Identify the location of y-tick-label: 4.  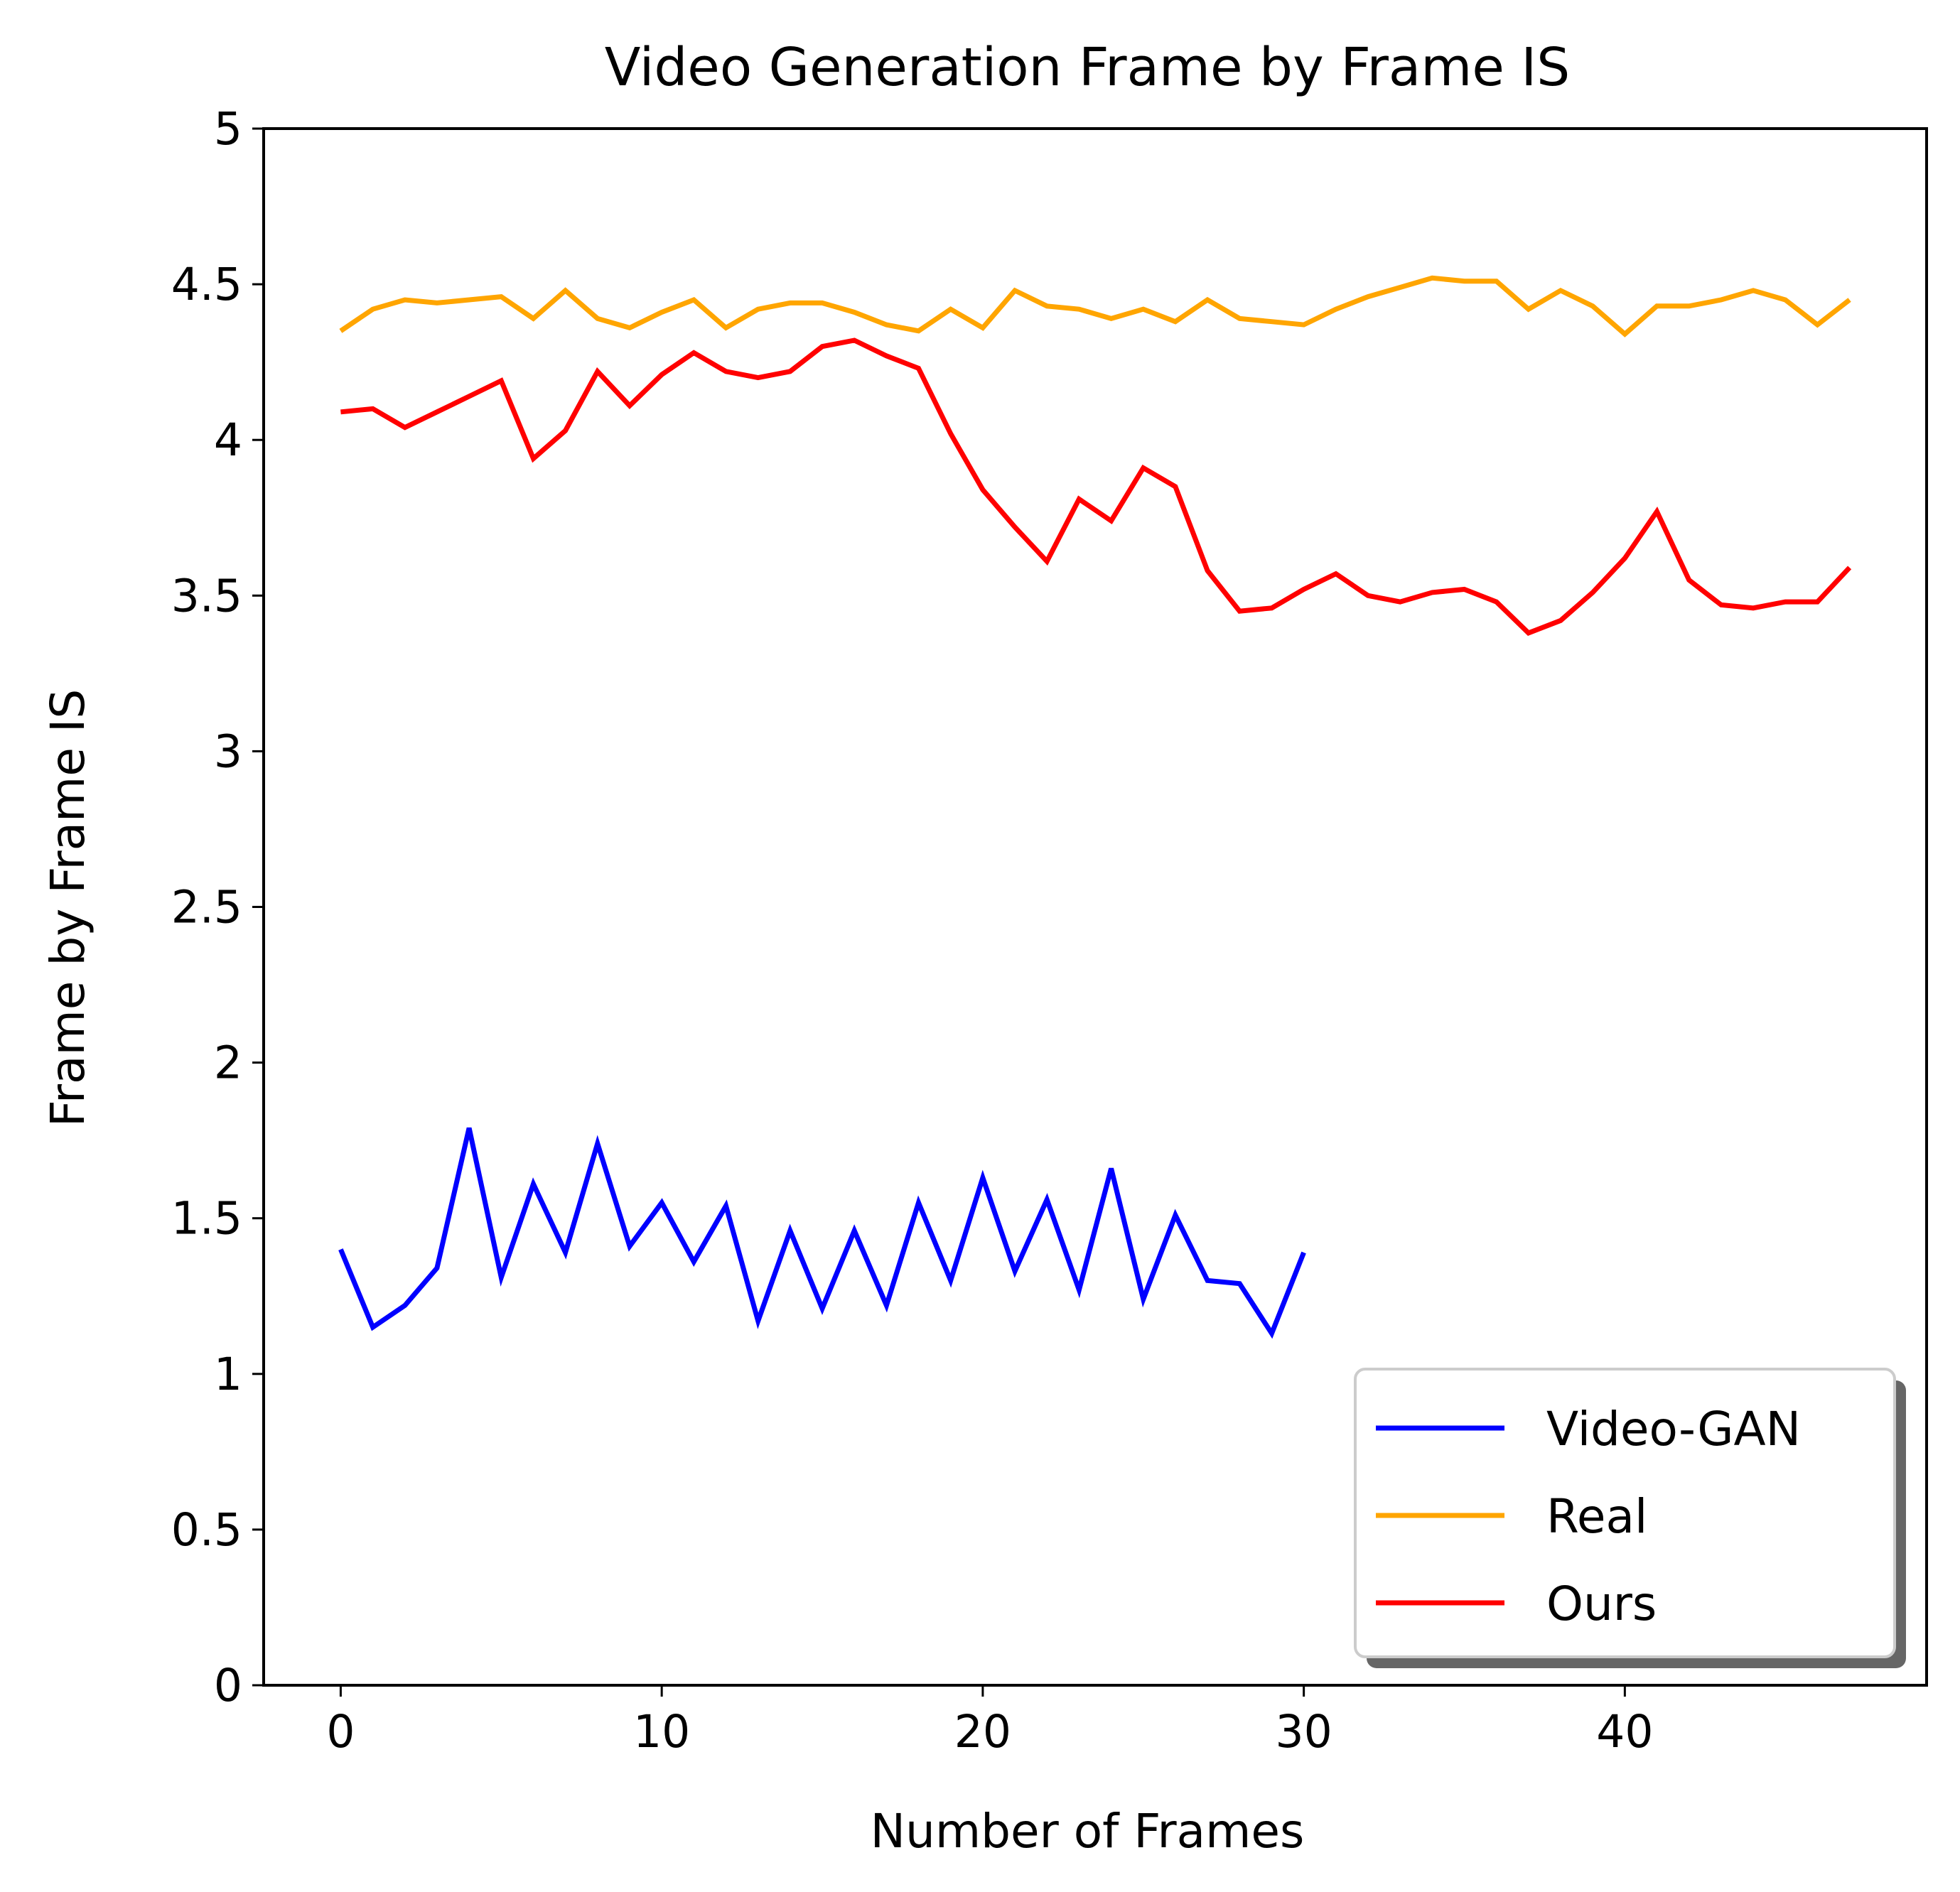
(228, 440).